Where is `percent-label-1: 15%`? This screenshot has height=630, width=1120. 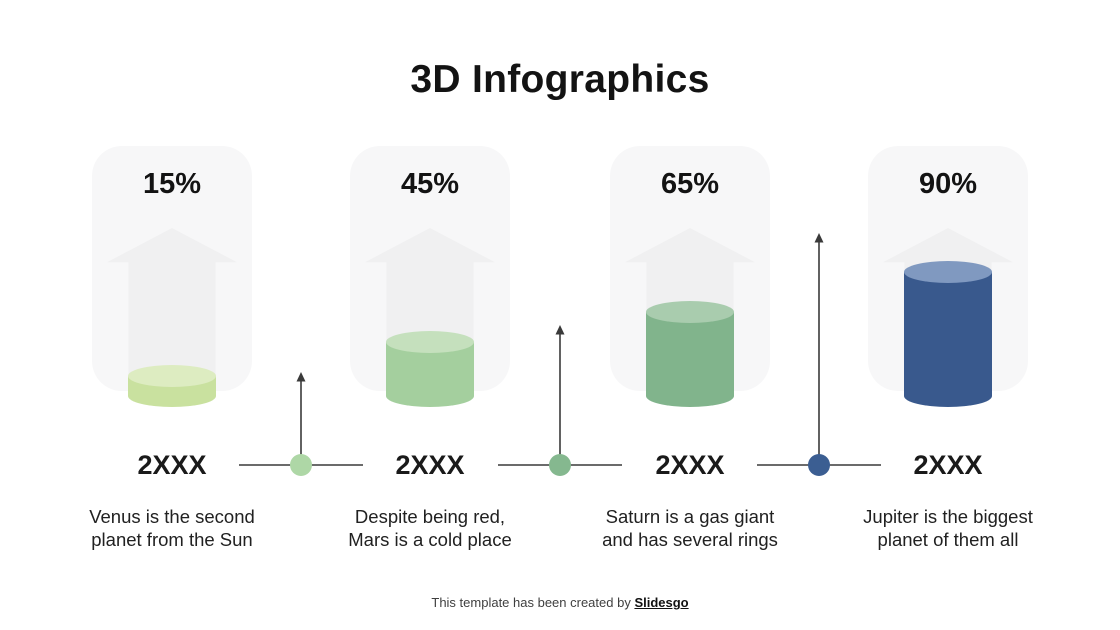 percent-label-1: 15% is located at coordinates (172, 184).